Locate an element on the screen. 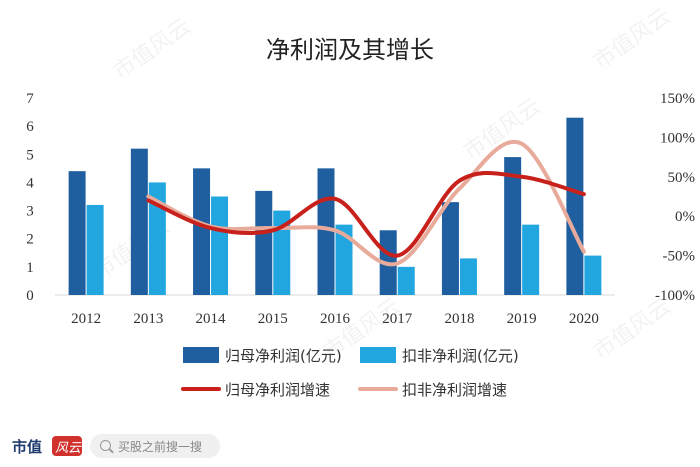 Image resolution: width=700 pixels, height=467 pixels. search-icon is located at coordinates (105, 445).